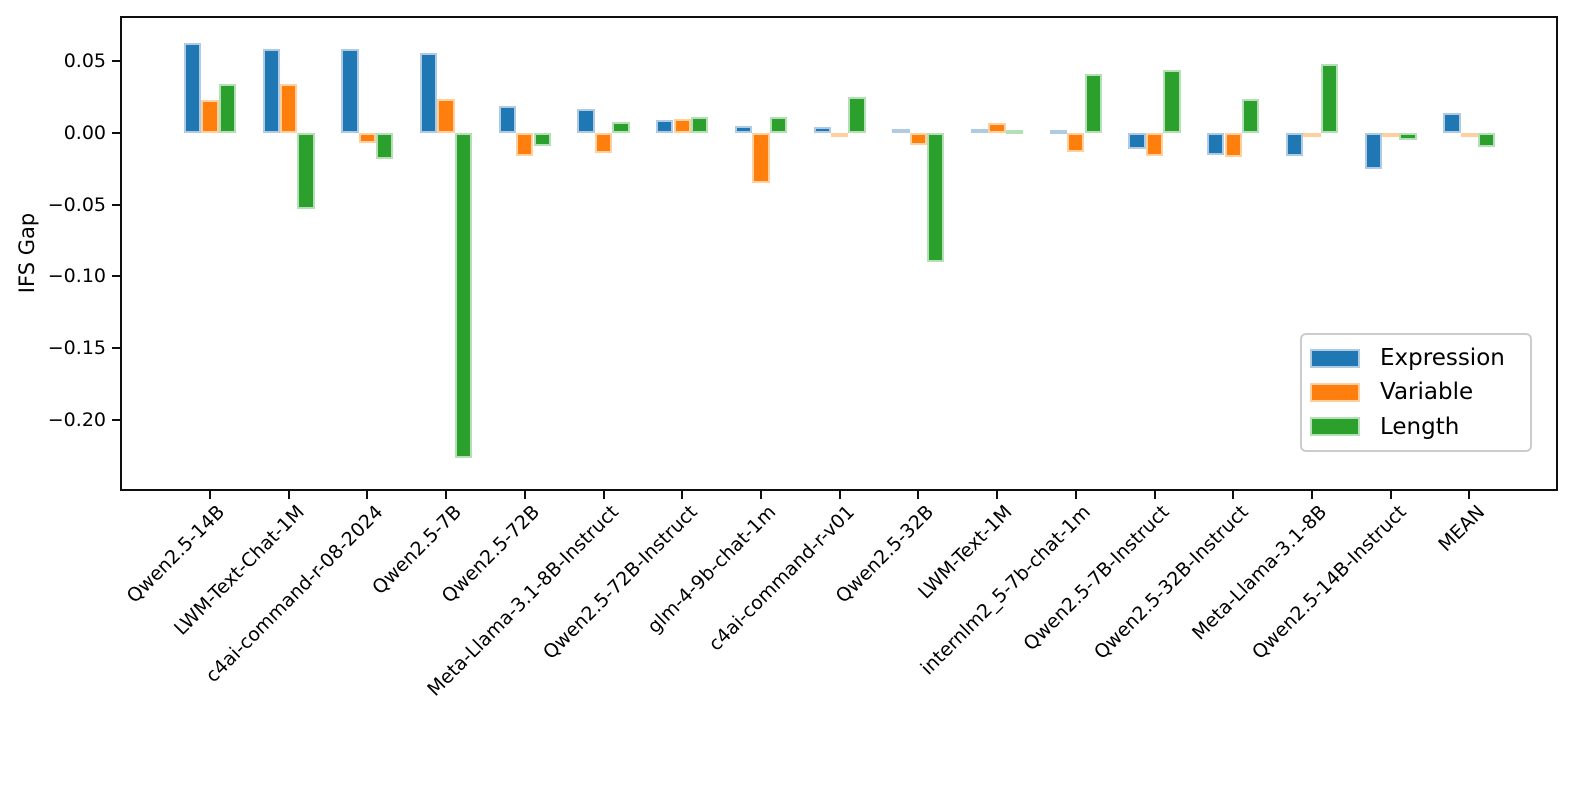 The width and height of the screenshot is (1578, 789). I want to click on legend-swatch-length-icon, so click(1335, 427).